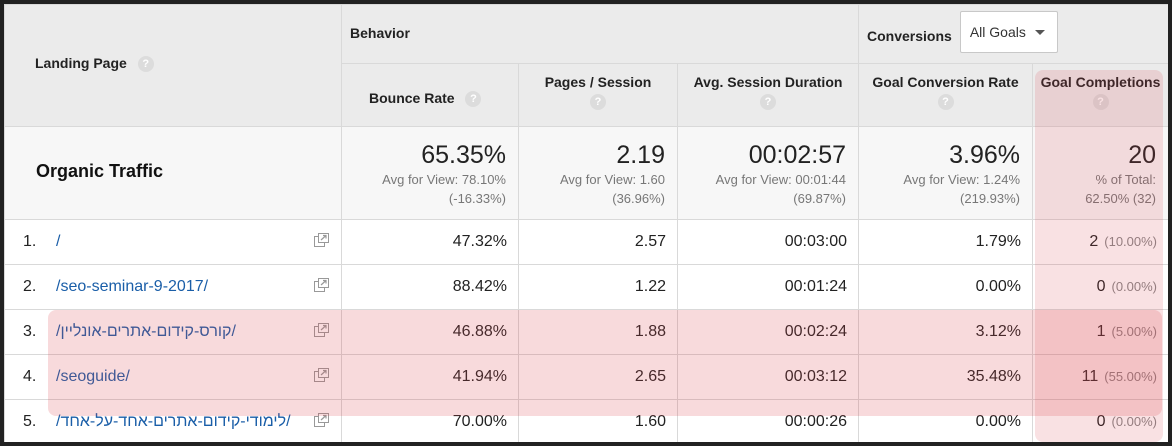  What do you see at coordinates (768, 377) in the screenshot?
I see `avg-duration-cell: 00:03:12` at bounding box center [768, 377].